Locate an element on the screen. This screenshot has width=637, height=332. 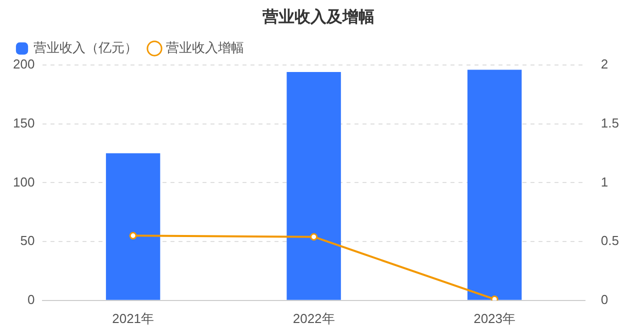
legend-label: 营业收入增幅 is located at coordinates (205, 48).